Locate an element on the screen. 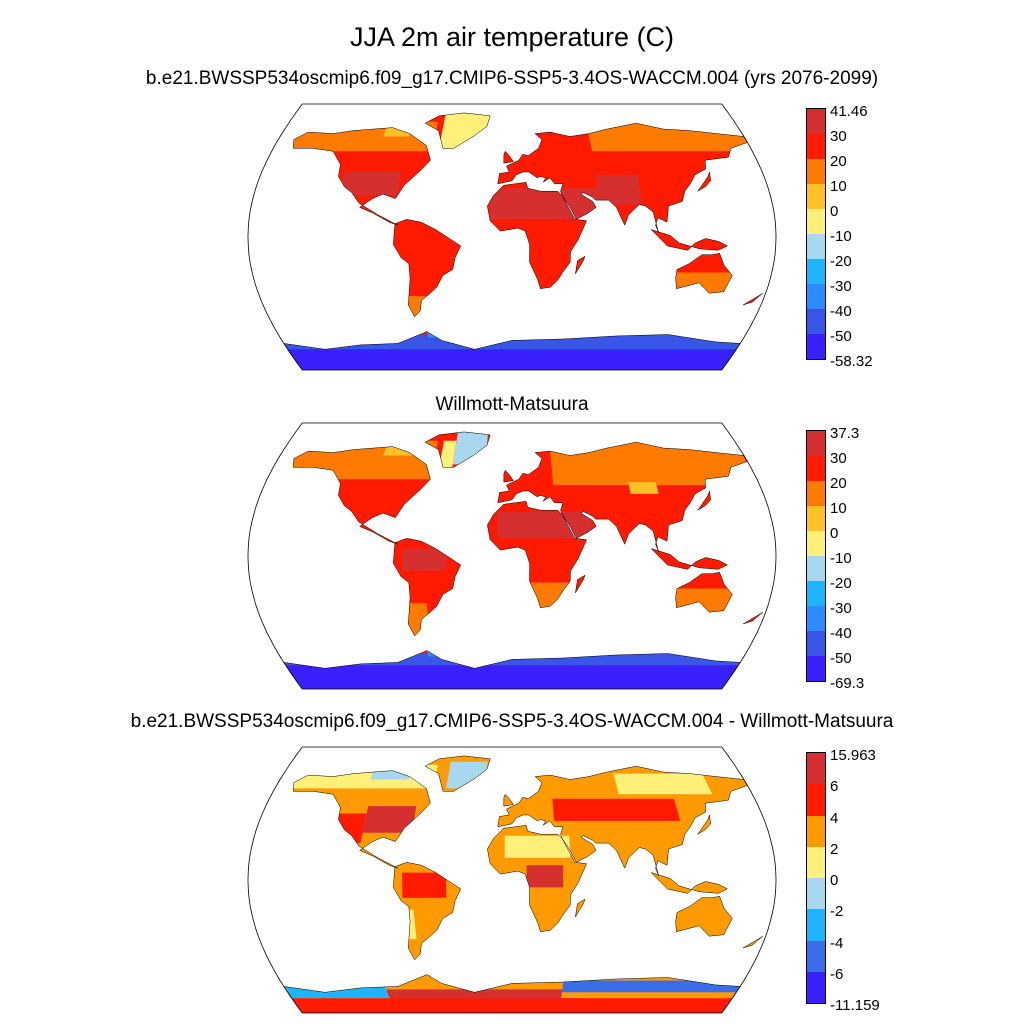 This screenshot has height=1024, width=1024. colorbar-tick-label: 15.963 is located at coordinates (853, 755).